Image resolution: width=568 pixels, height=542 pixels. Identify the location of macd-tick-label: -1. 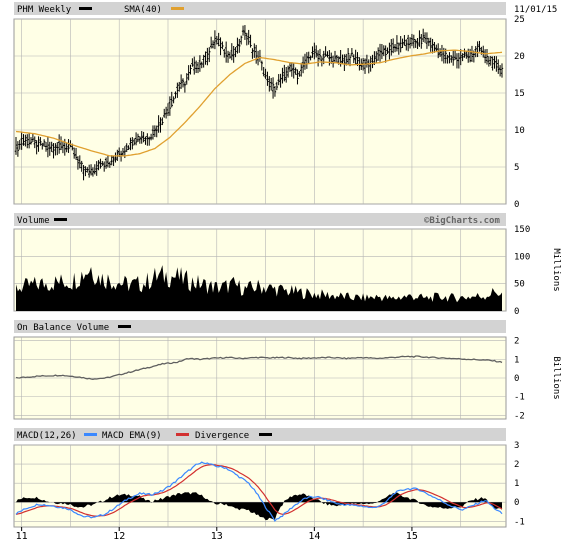
(519, 522).